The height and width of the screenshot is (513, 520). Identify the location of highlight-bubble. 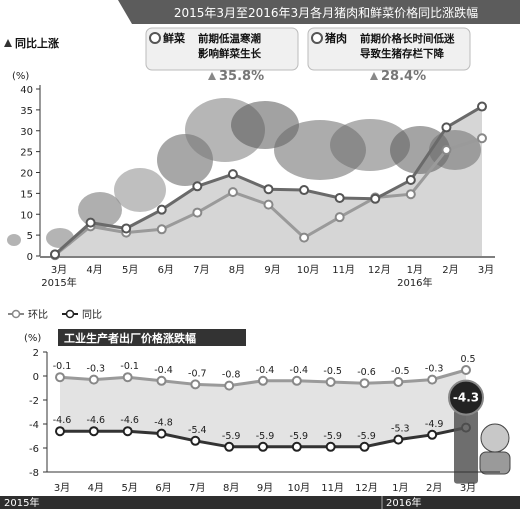
(466, 397).